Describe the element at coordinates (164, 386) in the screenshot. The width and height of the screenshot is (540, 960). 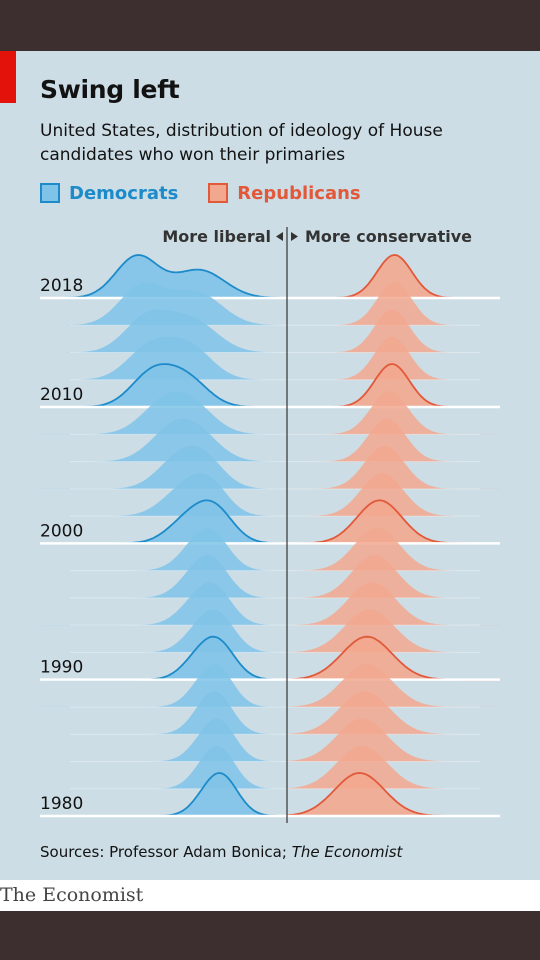
I see `ridge-democrats-2010` at that location.